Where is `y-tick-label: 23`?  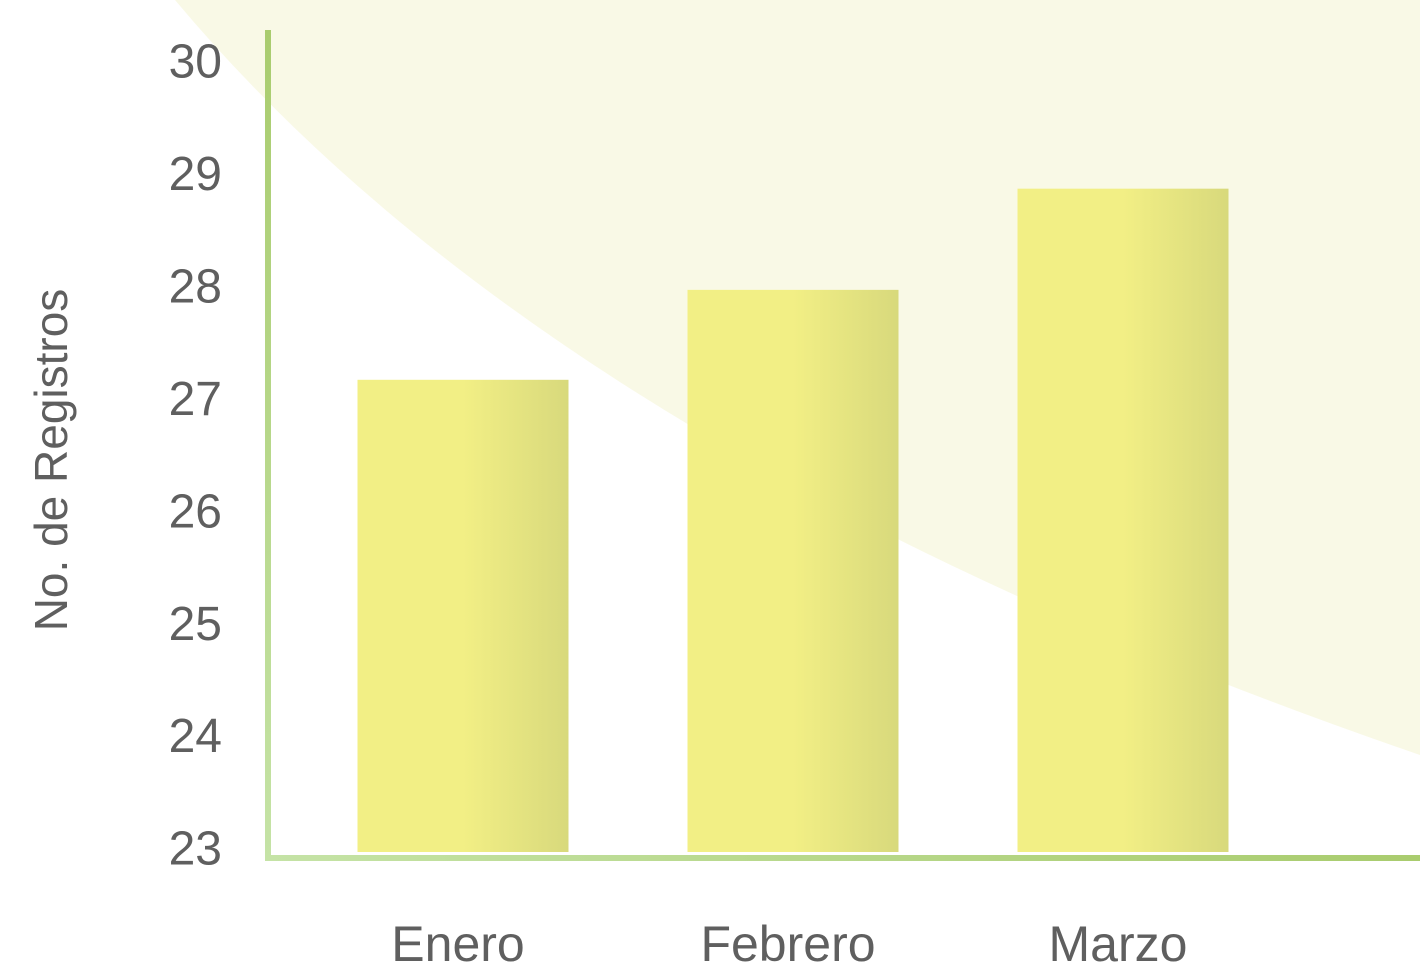 y-tick-label: 23 is located at coordinates (195, 849).